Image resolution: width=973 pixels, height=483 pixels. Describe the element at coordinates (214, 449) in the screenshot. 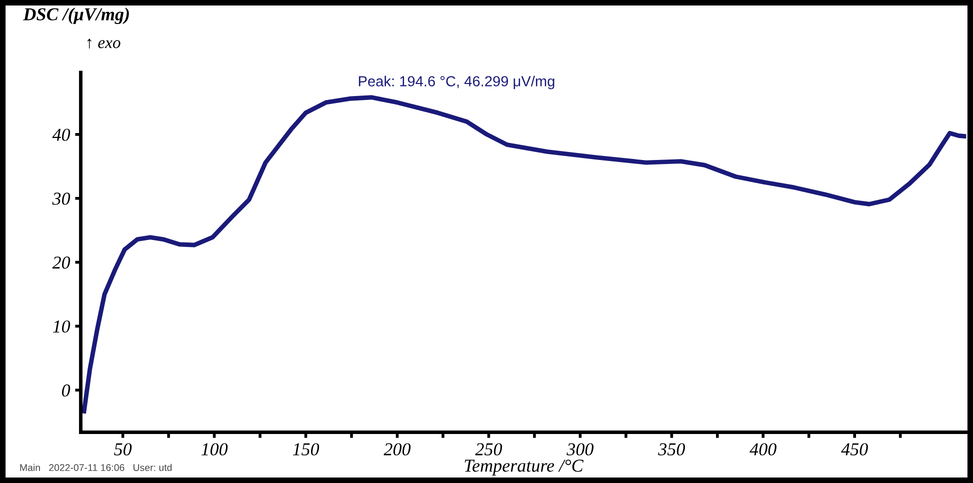

I see `x-tick-label: 100` at that location.